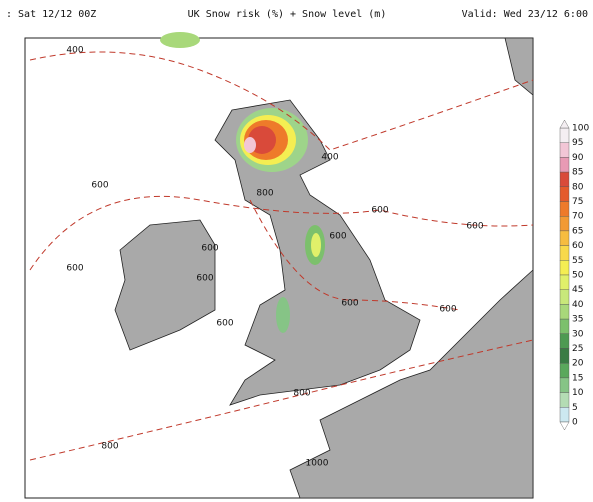  Describe the element at coordinates (577, 202) in the screenshot. I see `legend-label: 75` at that location.